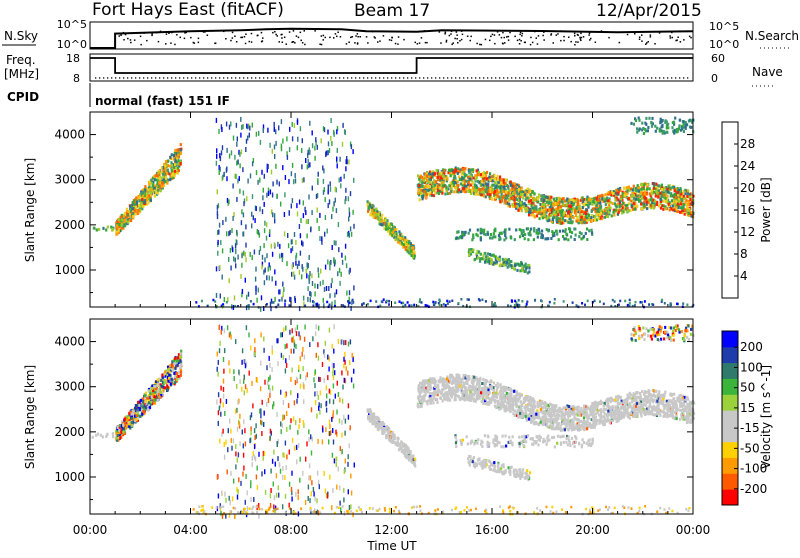 The image size is (800, 558). What do you see at coordinates (69, 180) in the screenshot?
I see `y-tick-label: 3000` at bounding box center [69, 180].